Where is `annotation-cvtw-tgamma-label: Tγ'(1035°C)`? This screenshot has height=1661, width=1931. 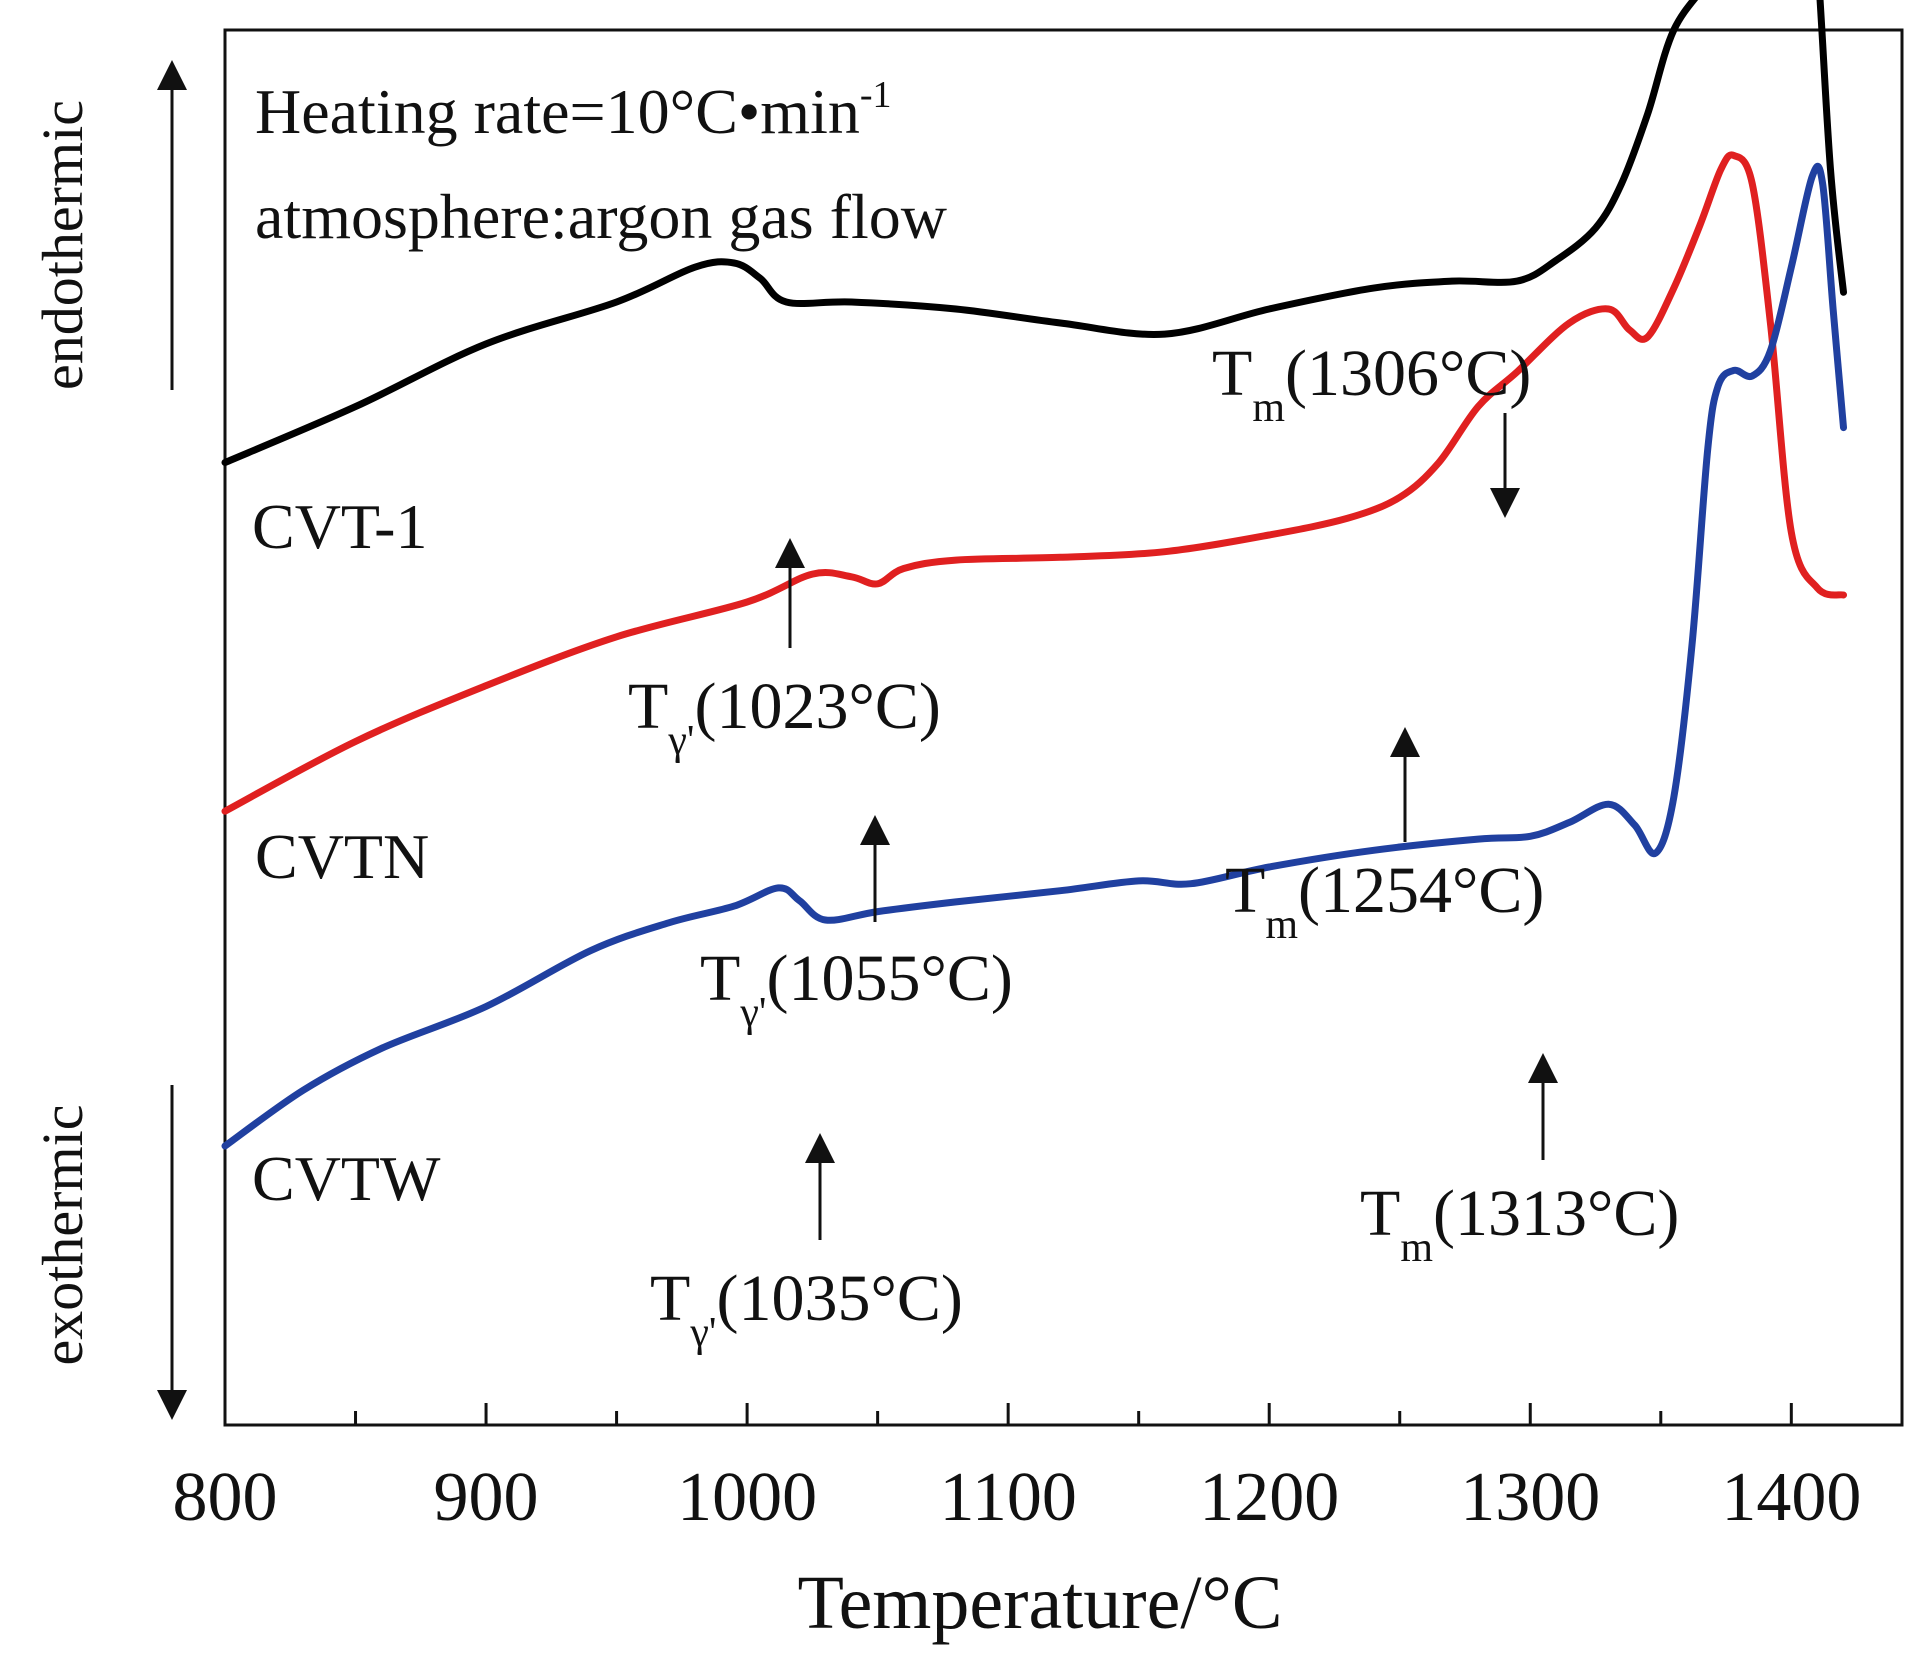
annotation-cvtw-tgamma-label: Tγ'(1035°C) is located at coordinates (806, 1309).